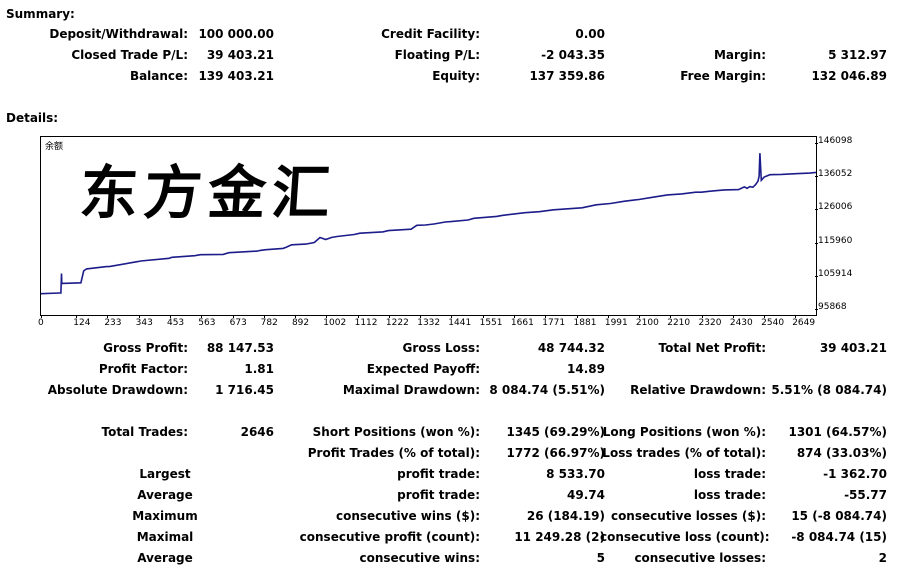 Image resolution: width=907 pixels, height=571 pixels. Describe the element at coordinates (710, 323) in the screenshot. I see `x-tick-label: 2320` at that location.